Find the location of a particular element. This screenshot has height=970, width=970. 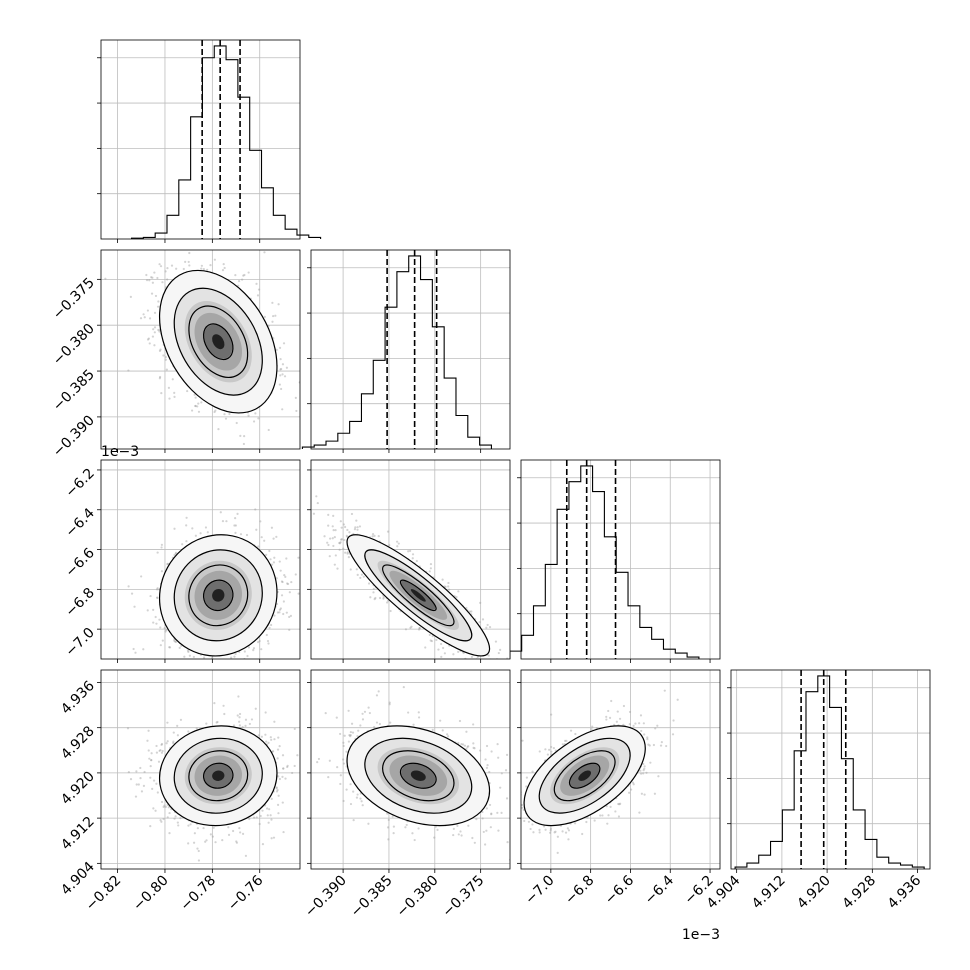

panel-background is located at coordinates (830, 769).